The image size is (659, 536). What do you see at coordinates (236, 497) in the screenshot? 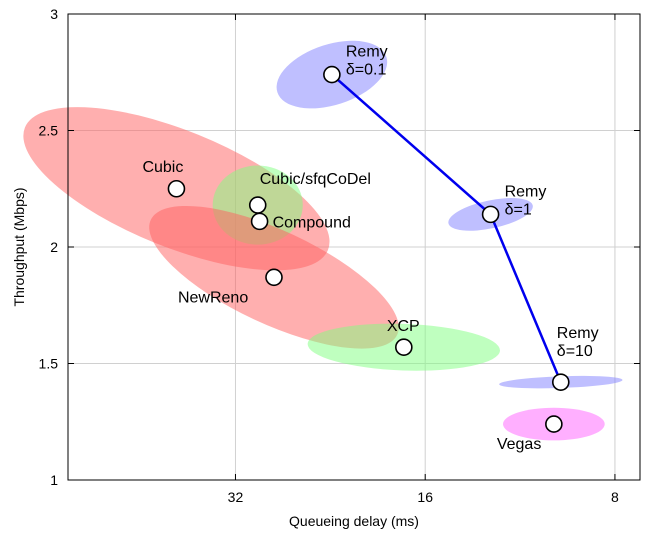
I see `x-tick-label: 32` at bounding box center [236, 497].